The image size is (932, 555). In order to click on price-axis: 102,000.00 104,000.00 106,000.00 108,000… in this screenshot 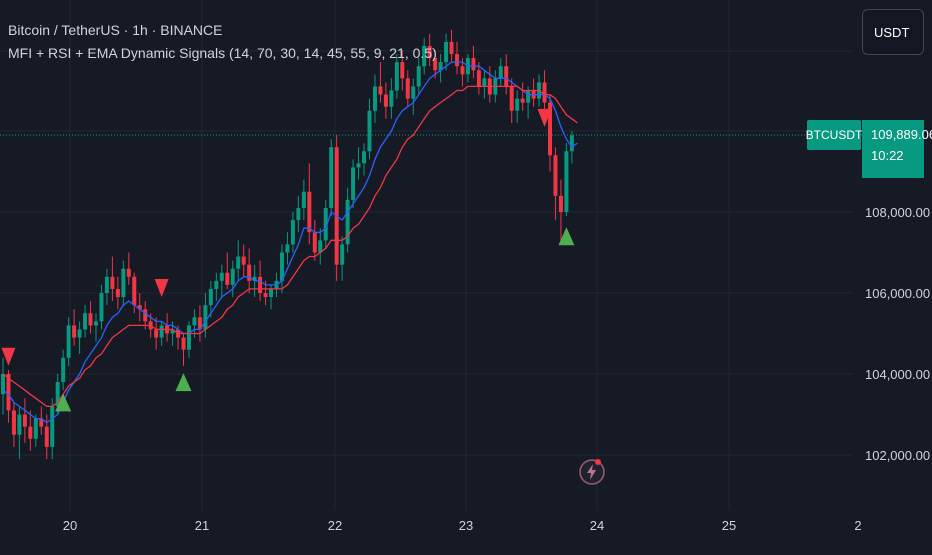, I will do `click(897, 334)`.